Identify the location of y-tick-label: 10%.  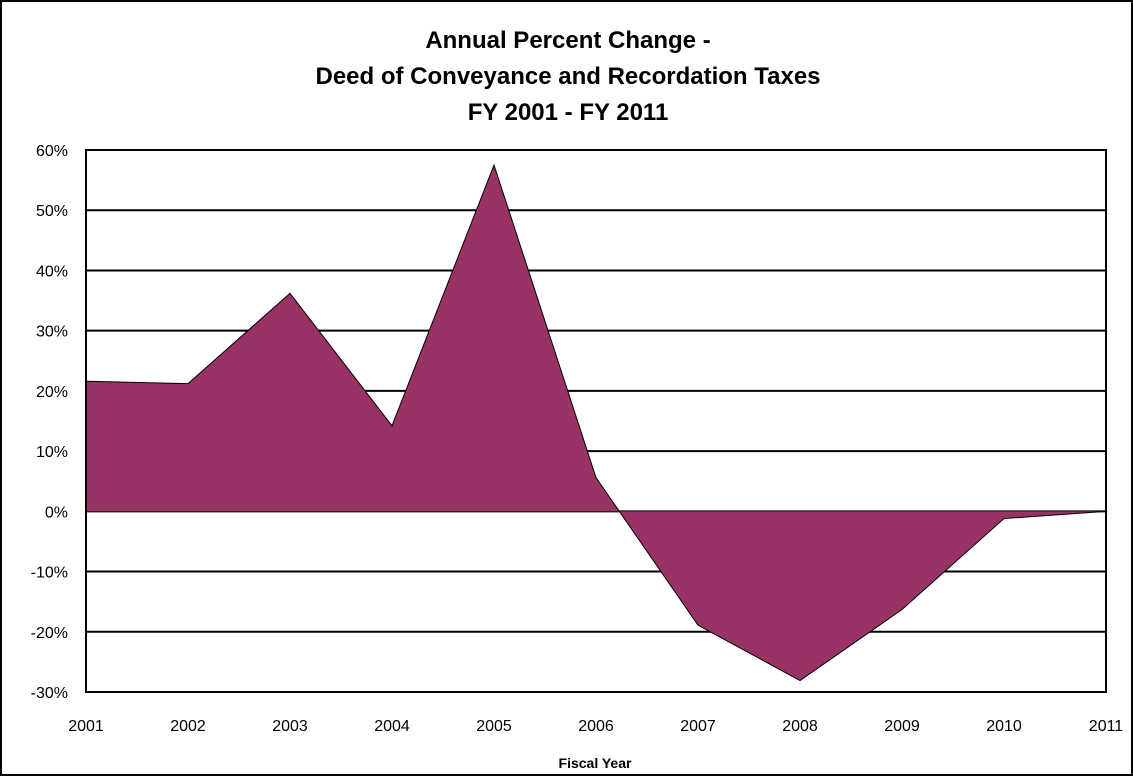
(52, 452).